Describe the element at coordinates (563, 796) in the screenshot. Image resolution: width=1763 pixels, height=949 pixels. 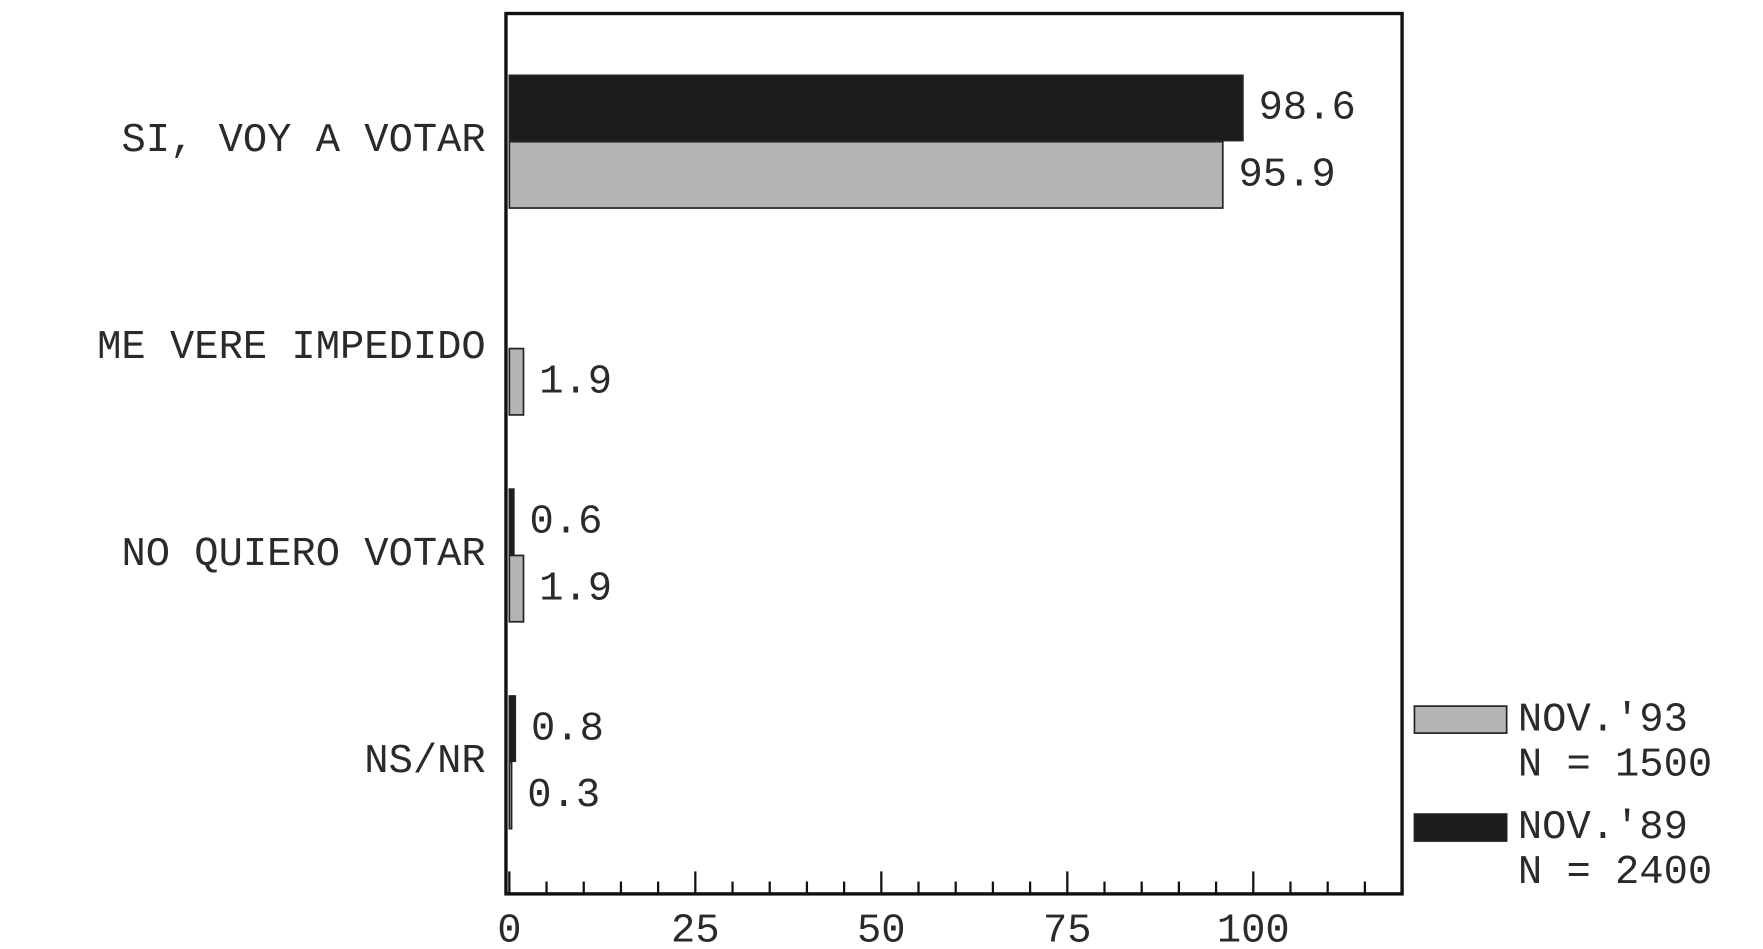
I see `value-label: 0.3` at that location.